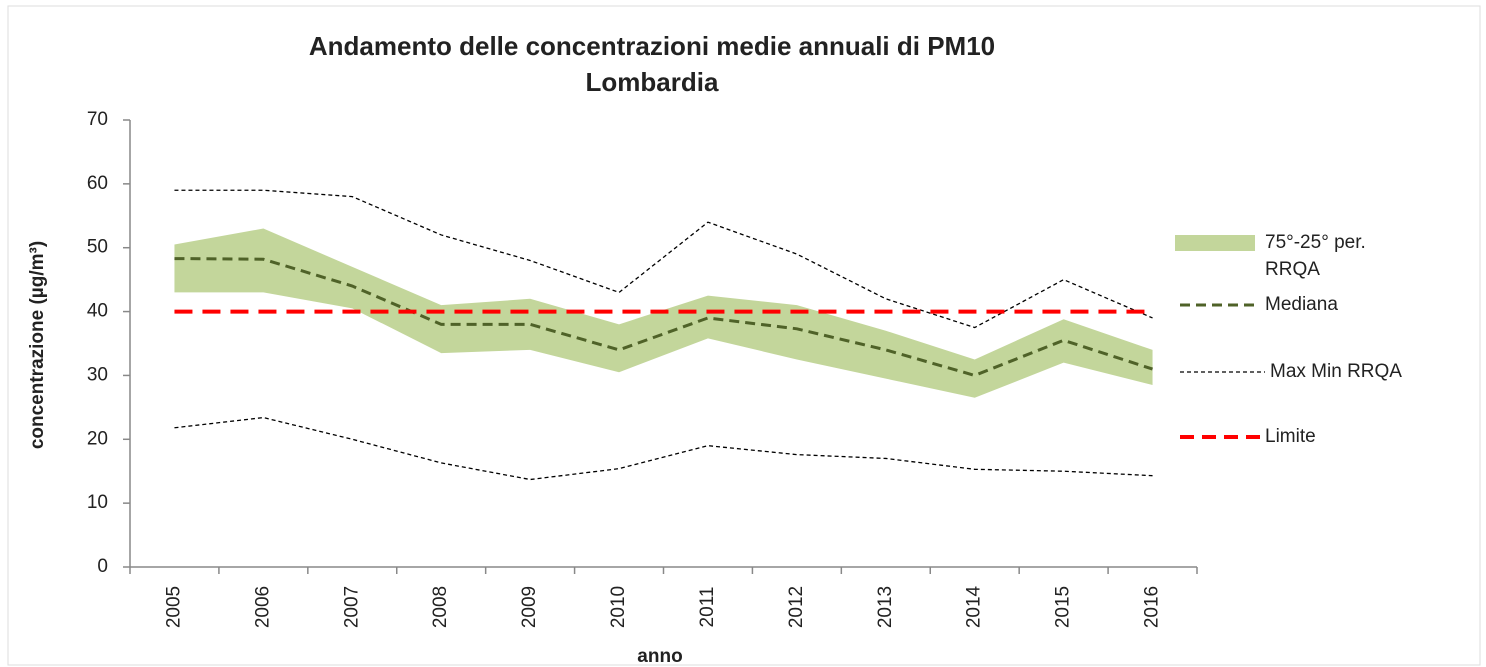  I want to click on legend-label: Mediana, so click(1301, 304).